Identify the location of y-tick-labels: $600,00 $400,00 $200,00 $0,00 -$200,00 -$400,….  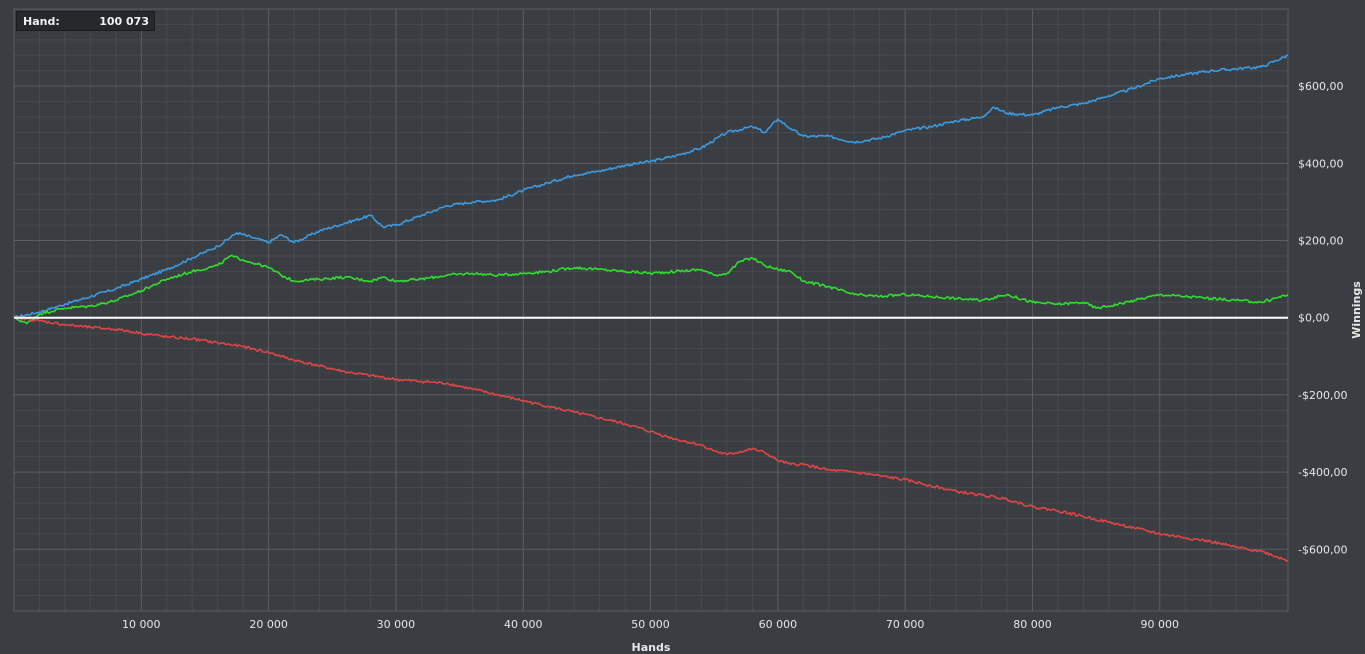
(1322, 318).